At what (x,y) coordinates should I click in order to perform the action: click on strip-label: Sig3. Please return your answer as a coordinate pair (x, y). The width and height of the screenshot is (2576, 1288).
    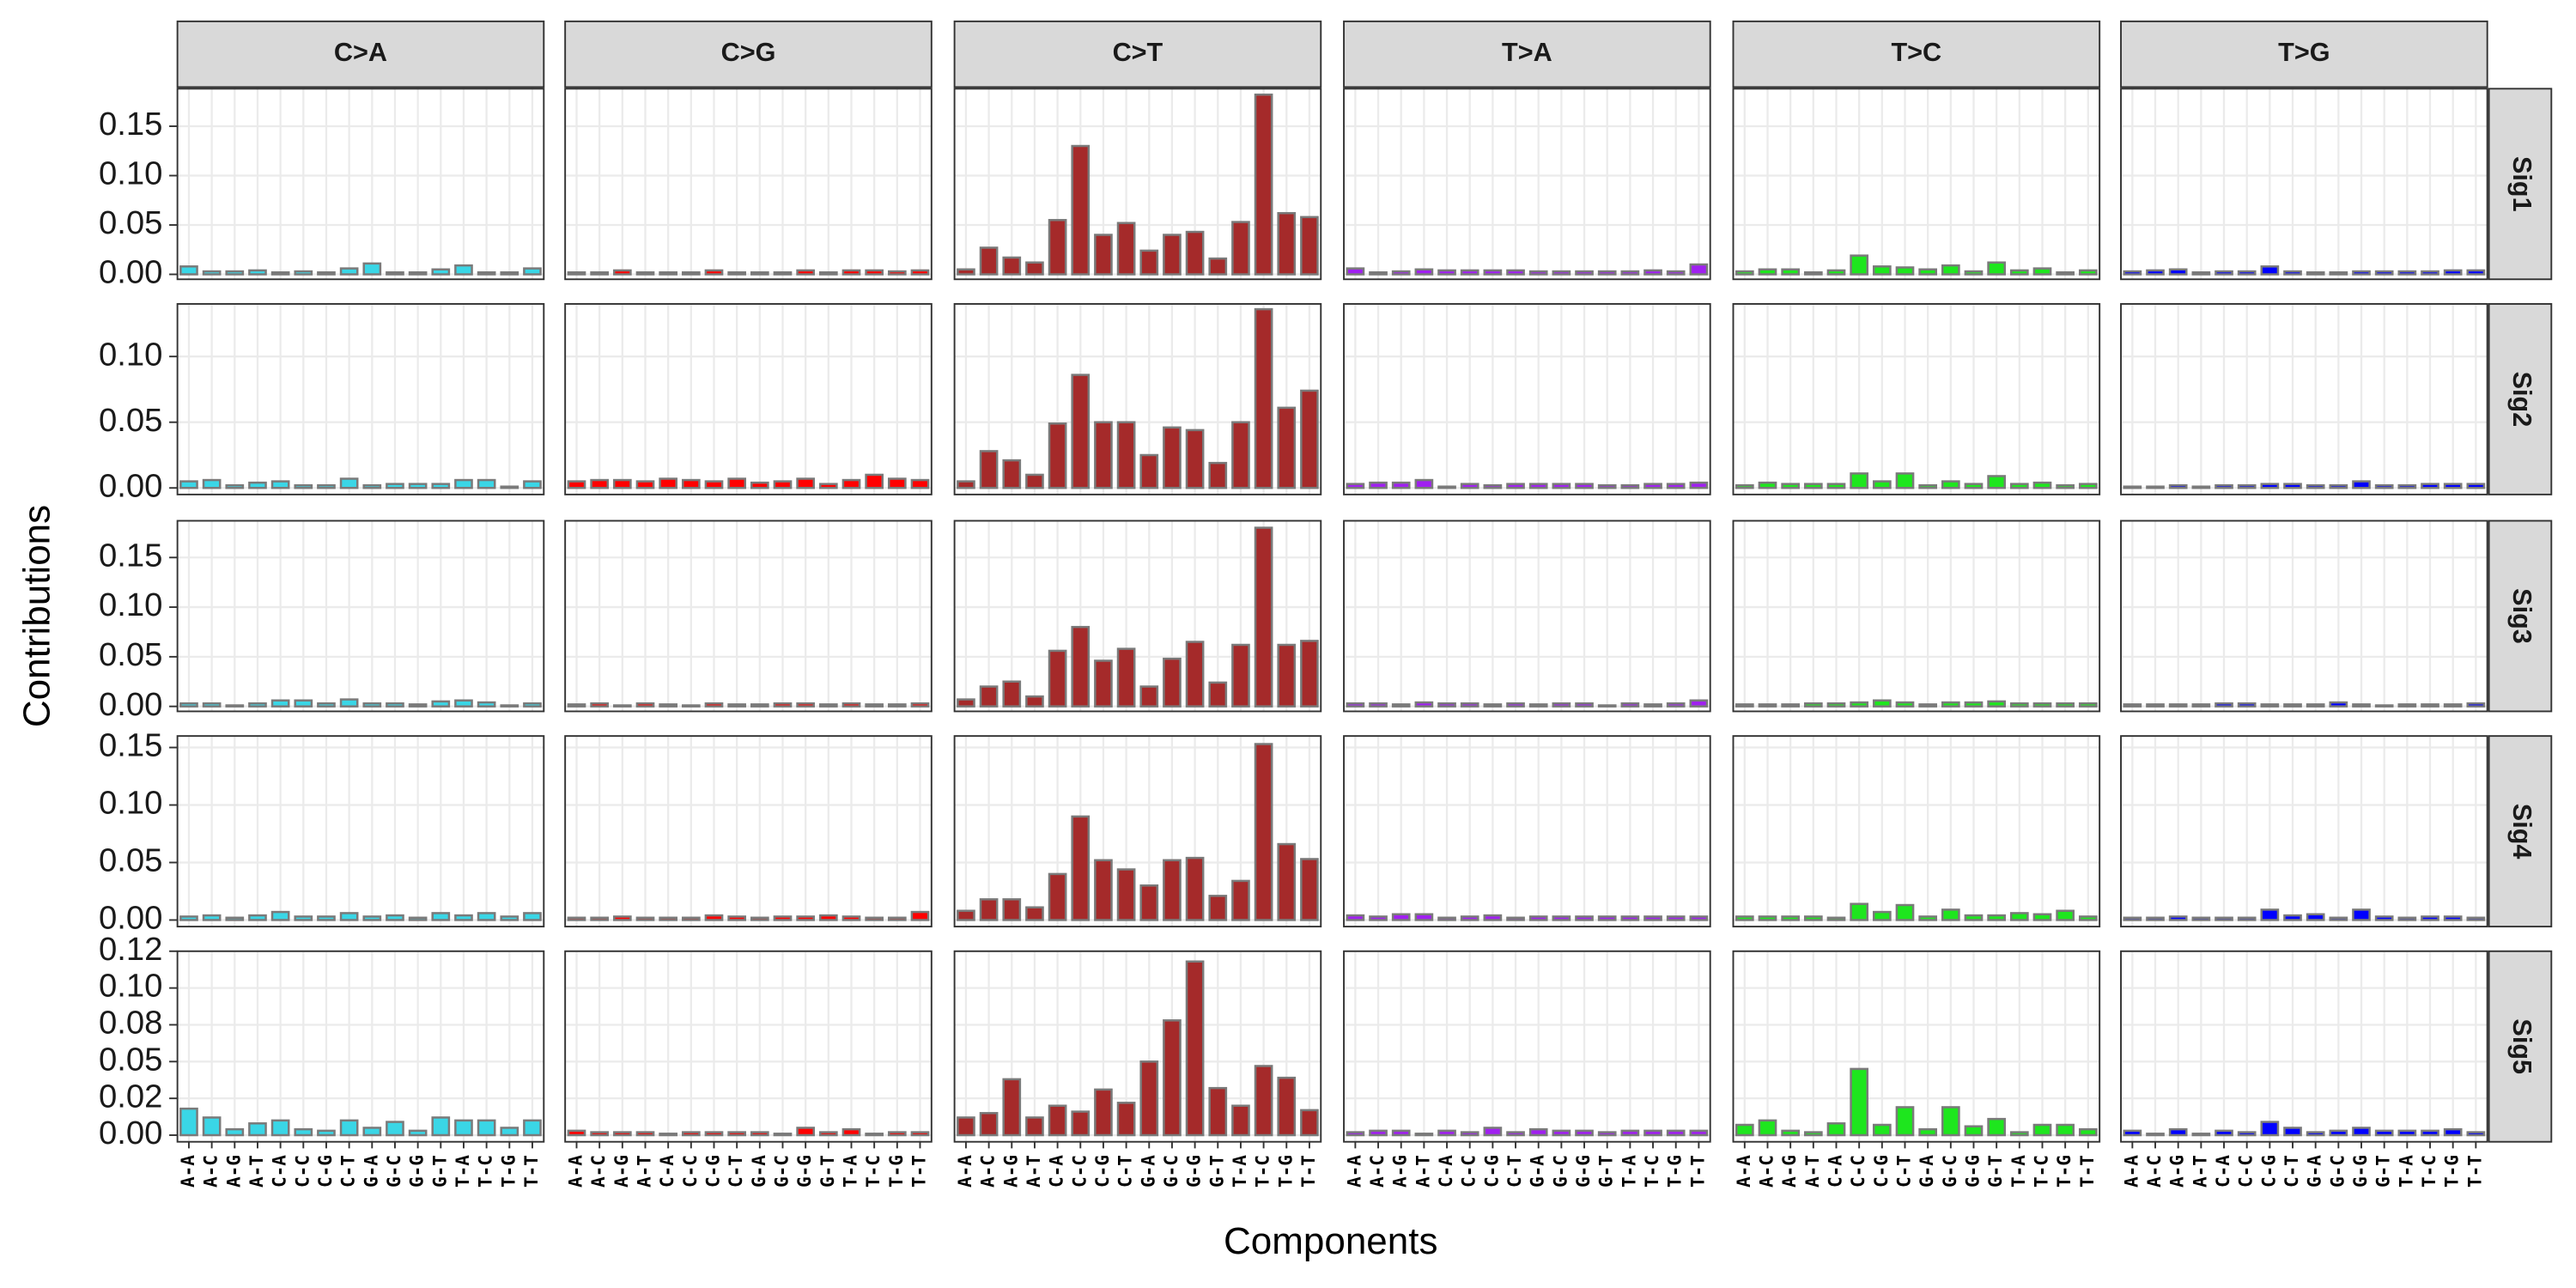
    Looking at the image, I should click on (2522, 616).